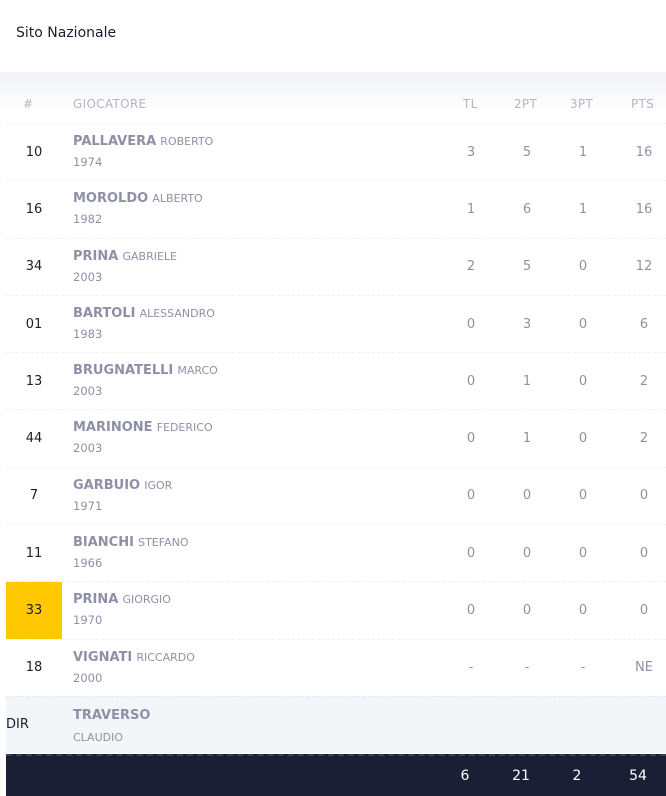  Describe the element at coordinates (88, 333) in the screenshot. I see `player-birth-year: 1983` at that location.